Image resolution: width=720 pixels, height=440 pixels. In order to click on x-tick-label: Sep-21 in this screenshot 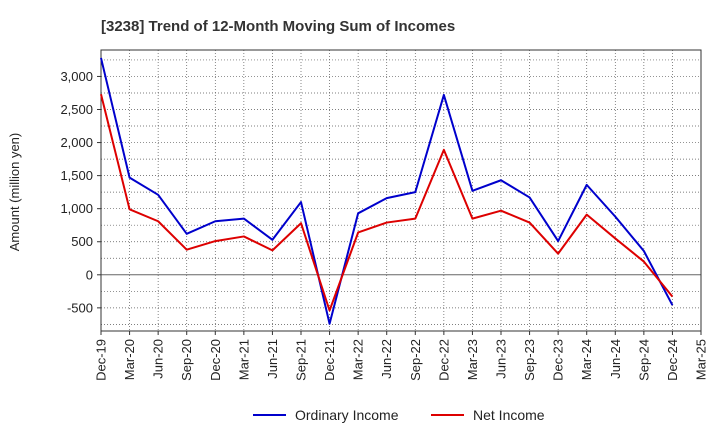, I will do `click(301, 360)`.